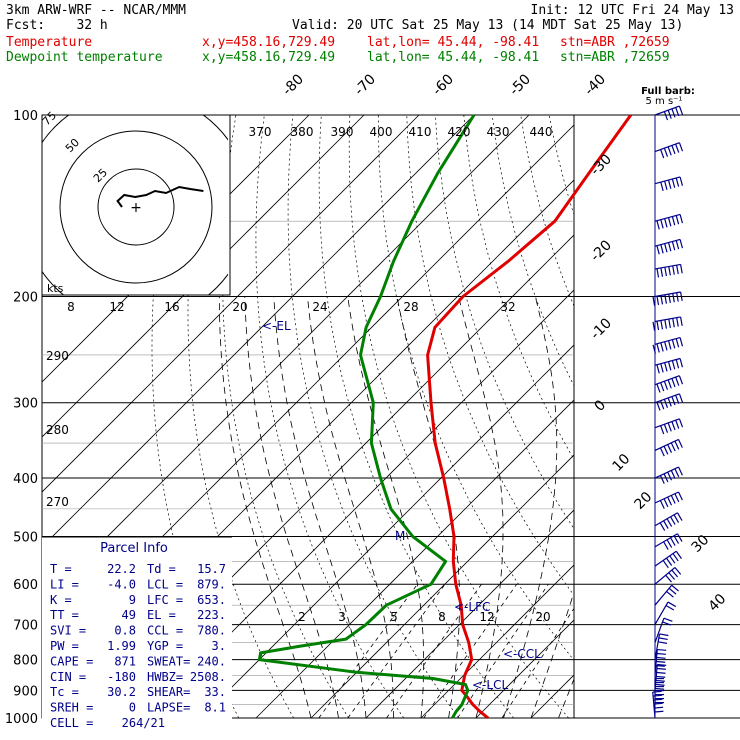 This screenshot has width=740, height=740. What do you see at coordinates (239, 307) in the screenshot?
I see `speed-scale-20: 20` at bounding box center [239, 307].